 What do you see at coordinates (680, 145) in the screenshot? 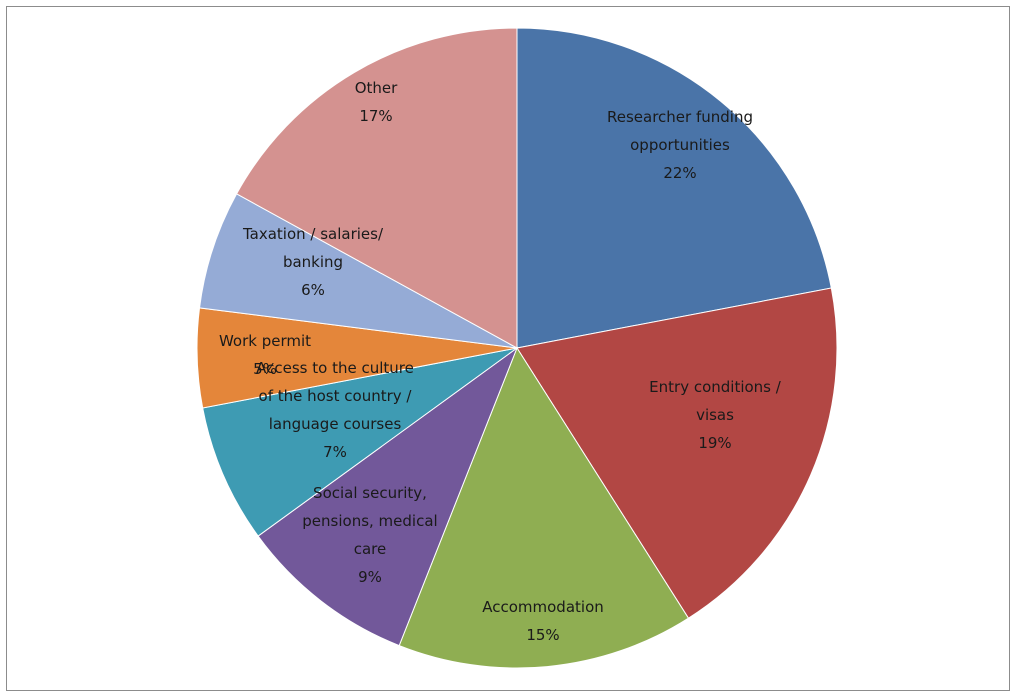
I see `slice-label-researcher-funding-opportunities: Researcher funding opportunities 22%` at bounding box center [680, 145].